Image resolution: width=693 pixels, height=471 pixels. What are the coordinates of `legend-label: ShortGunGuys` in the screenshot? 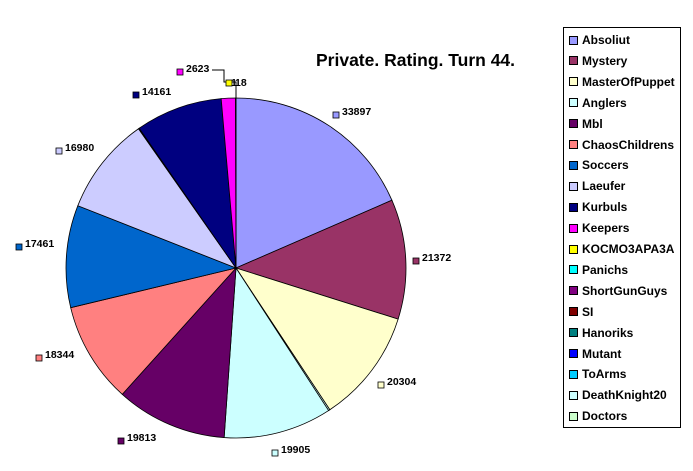 It's located at (625, 290).